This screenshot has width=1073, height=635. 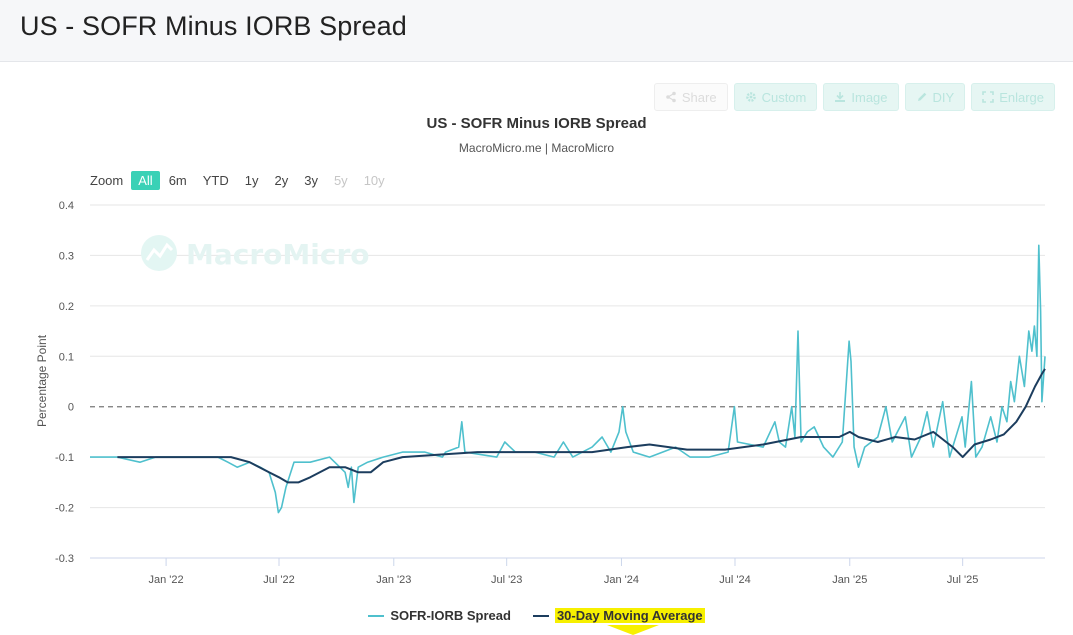 What do you see at coordinates (536, 31) in the screenshot?
I see `page-header: US - SOFR Minus IORB Spread` at bounding box center [536, 31].